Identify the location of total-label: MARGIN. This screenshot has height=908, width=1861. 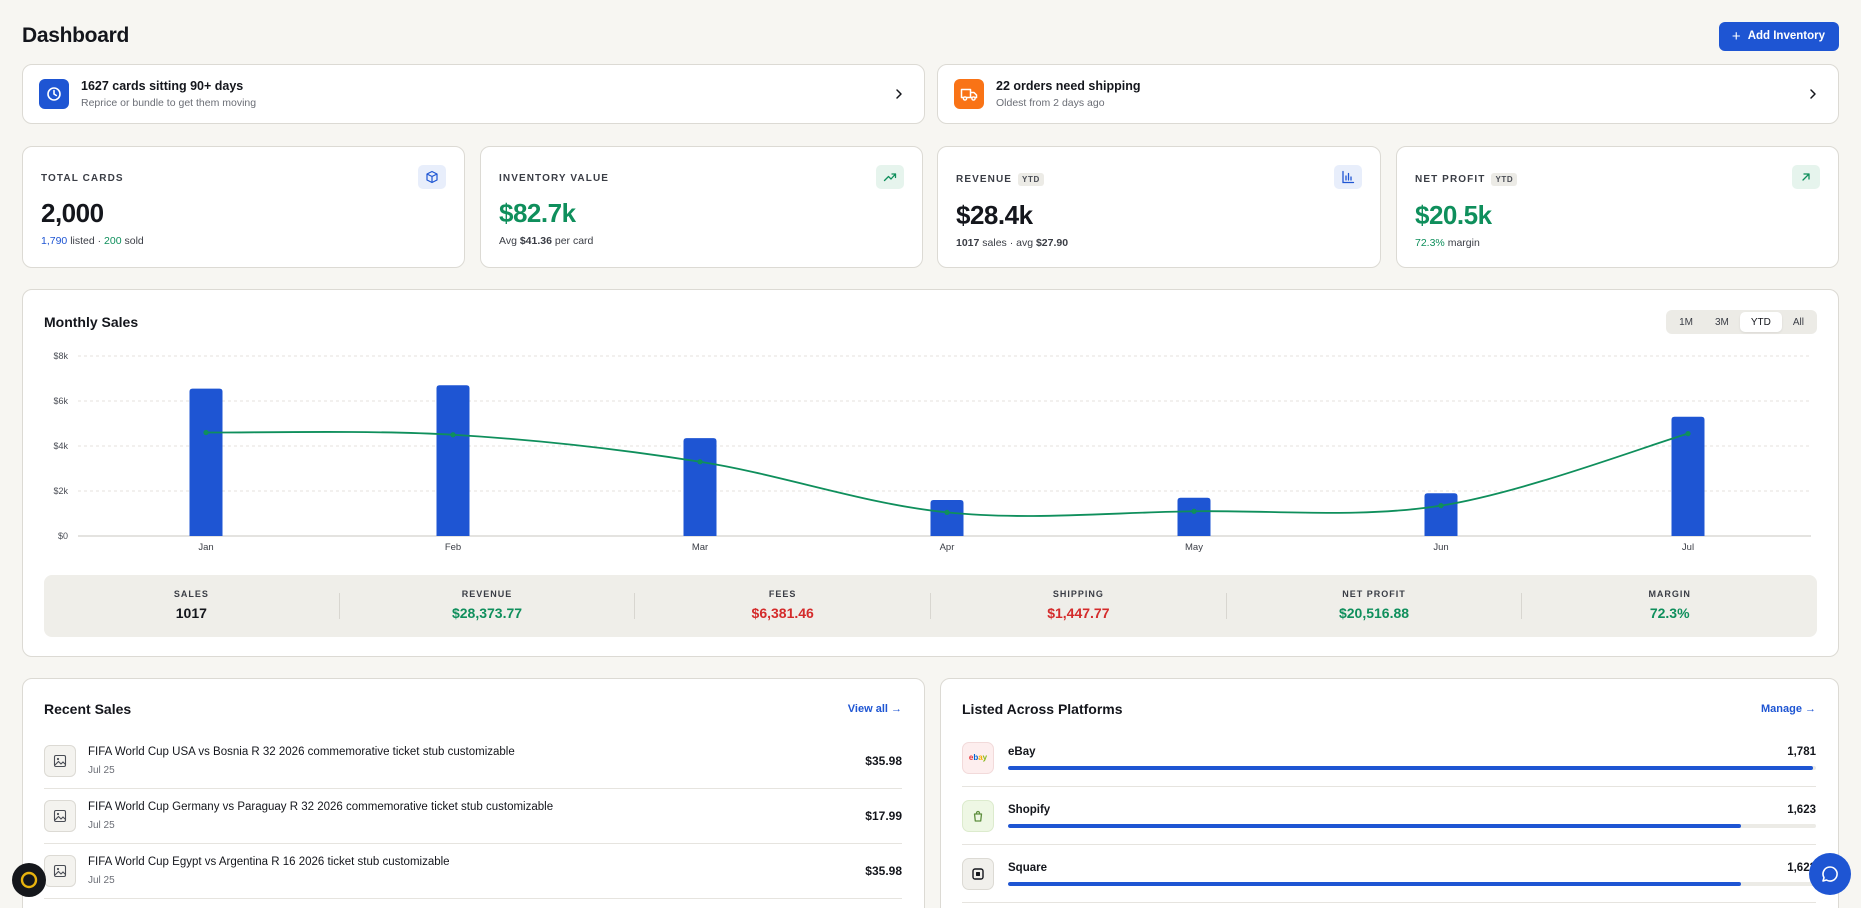
(1669, 594).